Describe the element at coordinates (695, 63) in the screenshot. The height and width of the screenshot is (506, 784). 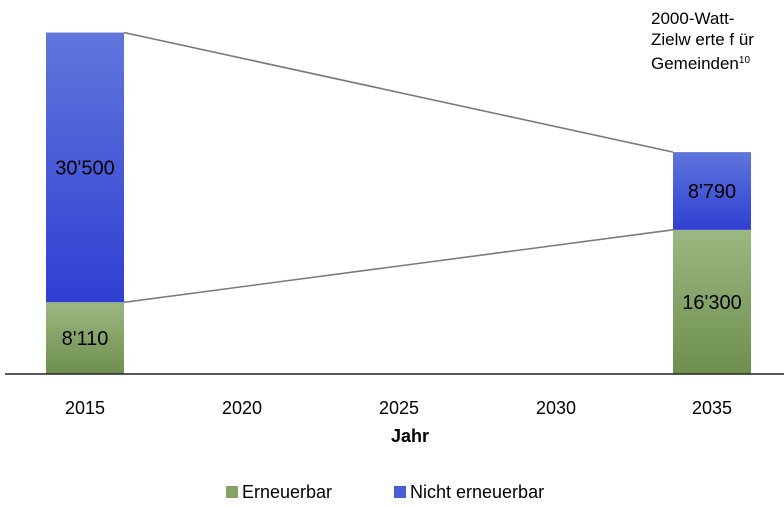
I see `annotation-line-3-text: Gemeinden` at that location.